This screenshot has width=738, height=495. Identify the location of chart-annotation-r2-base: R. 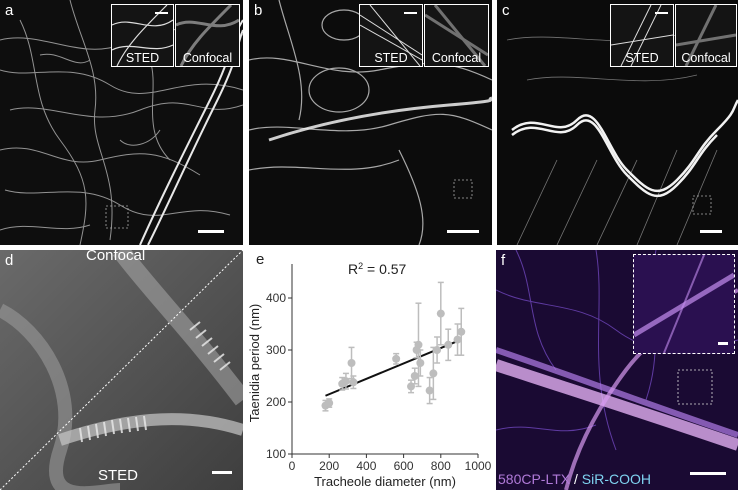
(353, 269).